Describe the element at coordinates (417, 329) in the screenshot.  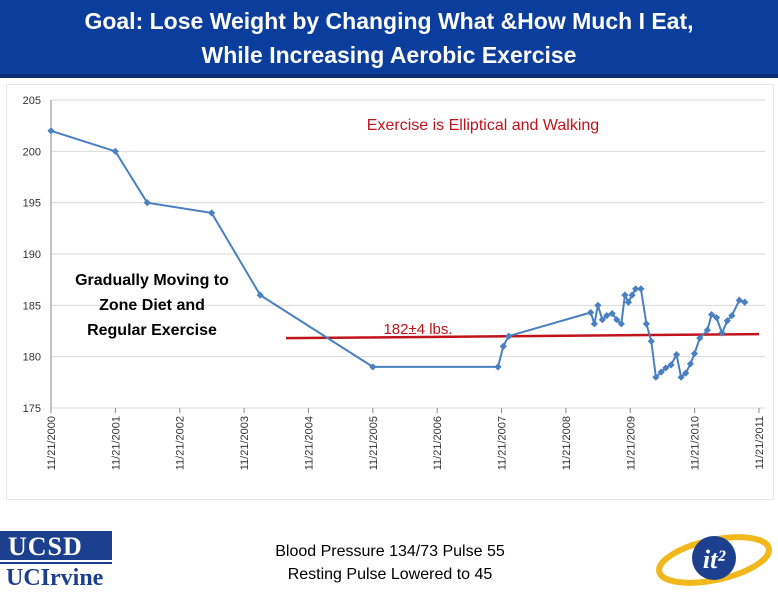
I see `average-weight-annotation: 182±4 lbs.` at that location.